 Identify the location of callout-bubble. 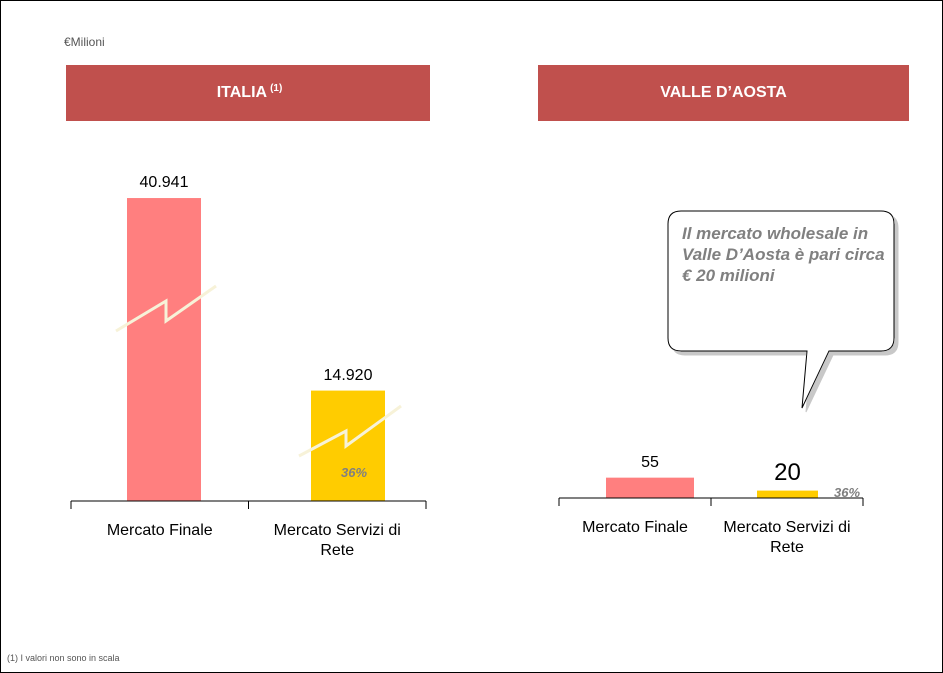
(781, 309).